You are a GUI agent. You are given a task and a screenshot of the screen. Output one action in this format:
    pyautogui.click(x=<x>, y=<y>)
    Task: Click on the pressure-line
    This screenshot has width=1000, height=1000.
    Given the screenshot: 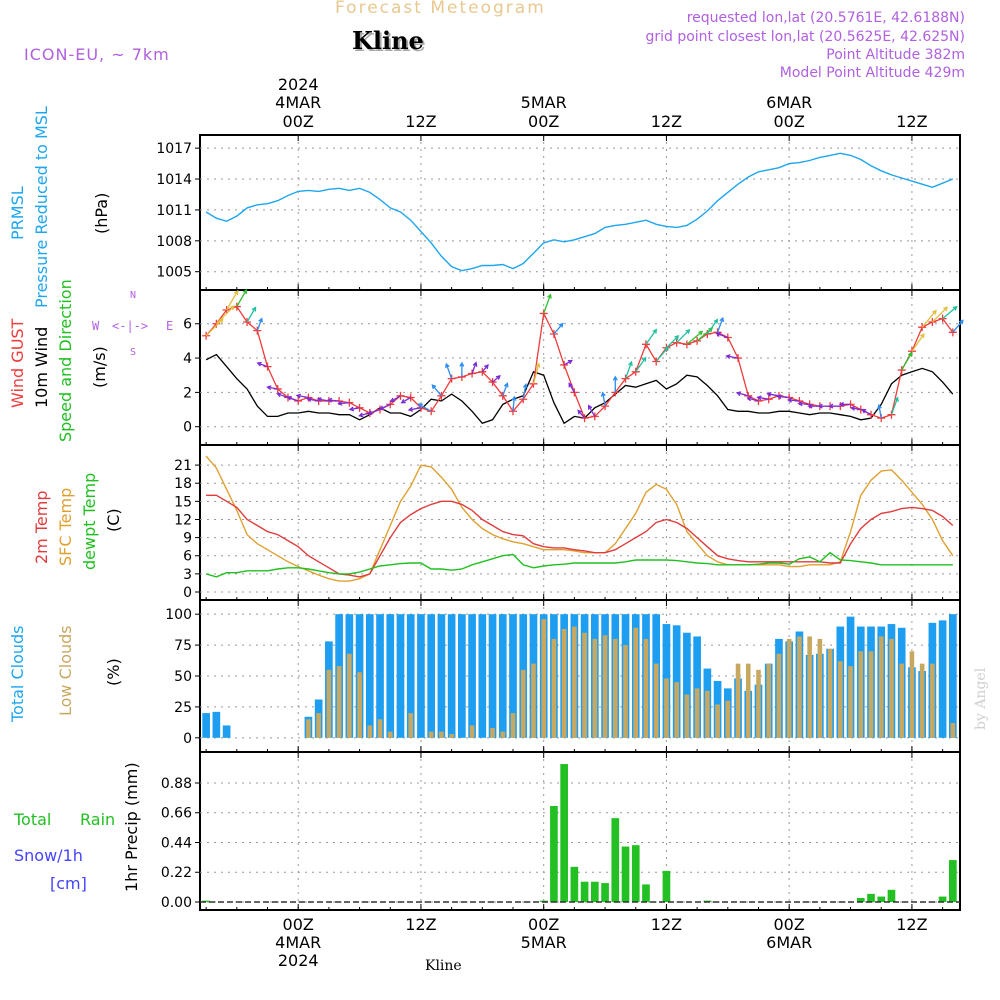 What is the action you would take?
    pyautogui.click(x=579, y=212)
    